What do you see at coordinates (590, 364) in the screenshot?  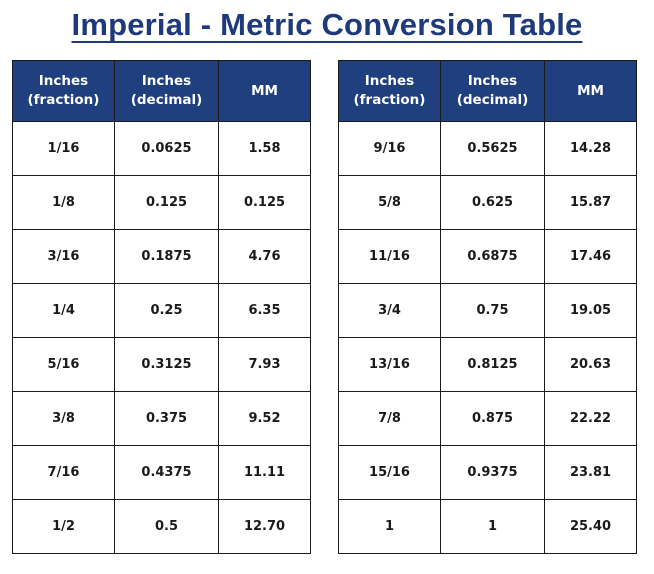 I see `cell-mm: 20.63` at bounding box center [590, 364].